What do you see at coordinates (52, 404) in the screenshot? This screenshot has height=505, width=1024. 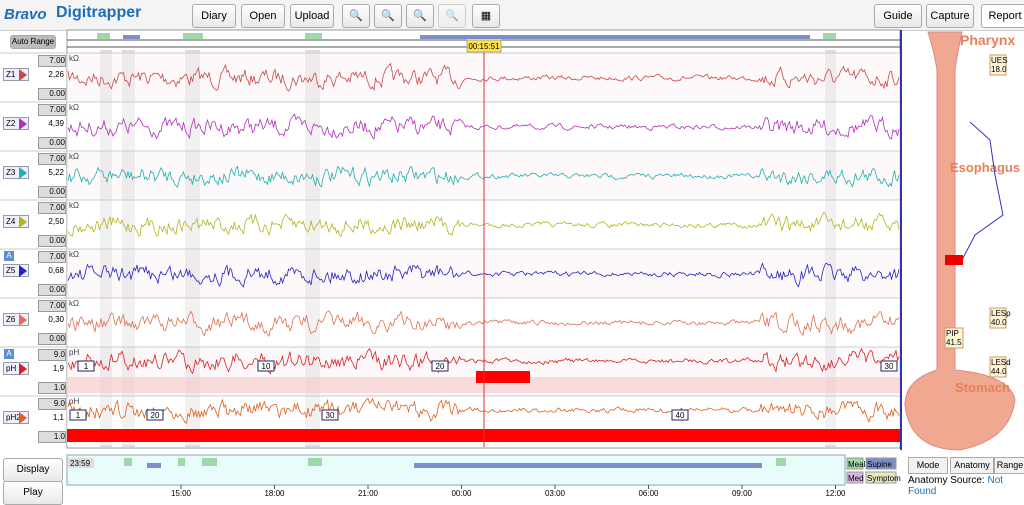 I see `max-label: 9.0` at bounding box center [52, 404].